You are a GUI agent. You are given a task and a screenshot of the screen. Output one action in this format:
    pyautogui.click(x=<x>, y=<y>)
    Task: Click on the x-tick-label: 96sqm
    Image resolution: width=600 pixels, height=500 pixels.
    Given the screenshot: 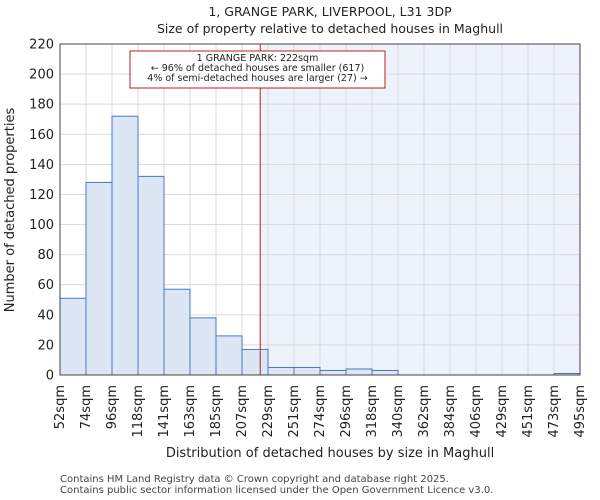 What is the action you would take?
    pyautogui.click(x=112, y=407)
    